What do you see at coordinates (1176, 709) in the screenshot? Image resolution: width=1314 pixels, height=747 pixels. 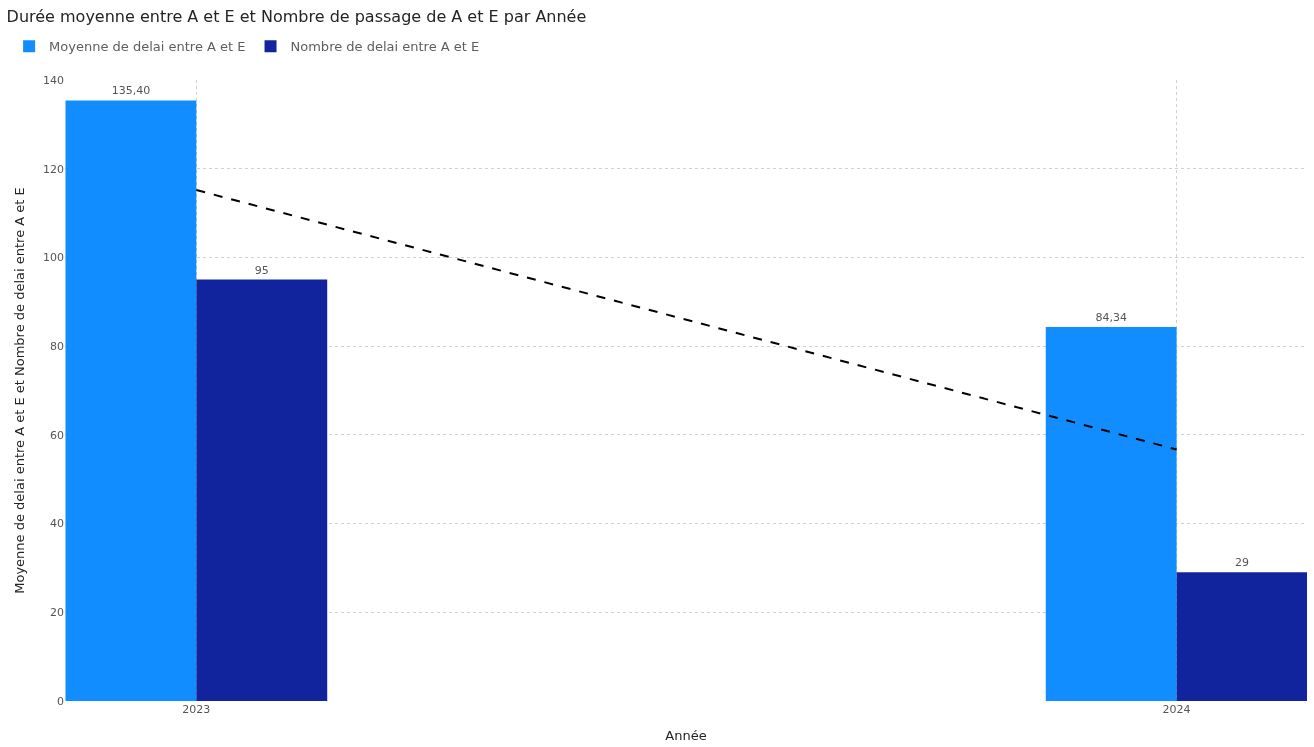 I see `x-tick-label: 2024` at bounding box center [1176, 709].